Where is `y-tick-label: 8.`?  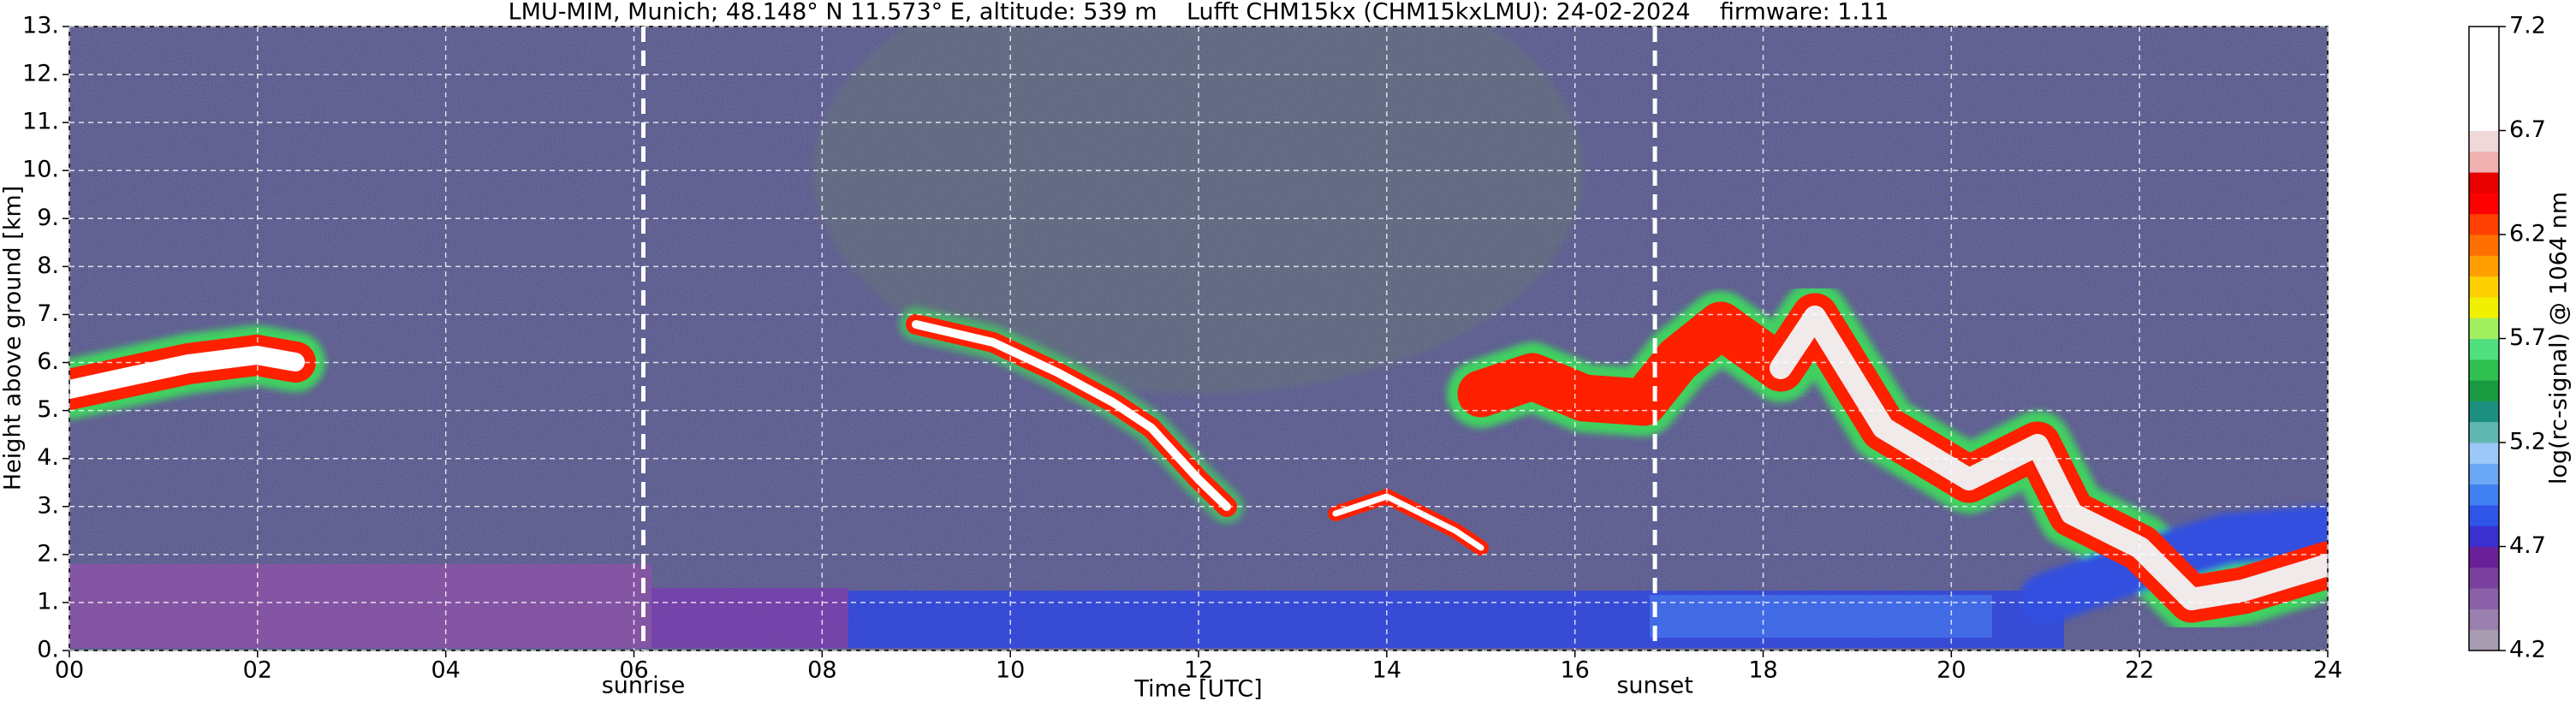 y-tick-label: 8. is located at coordinates (48, 266).